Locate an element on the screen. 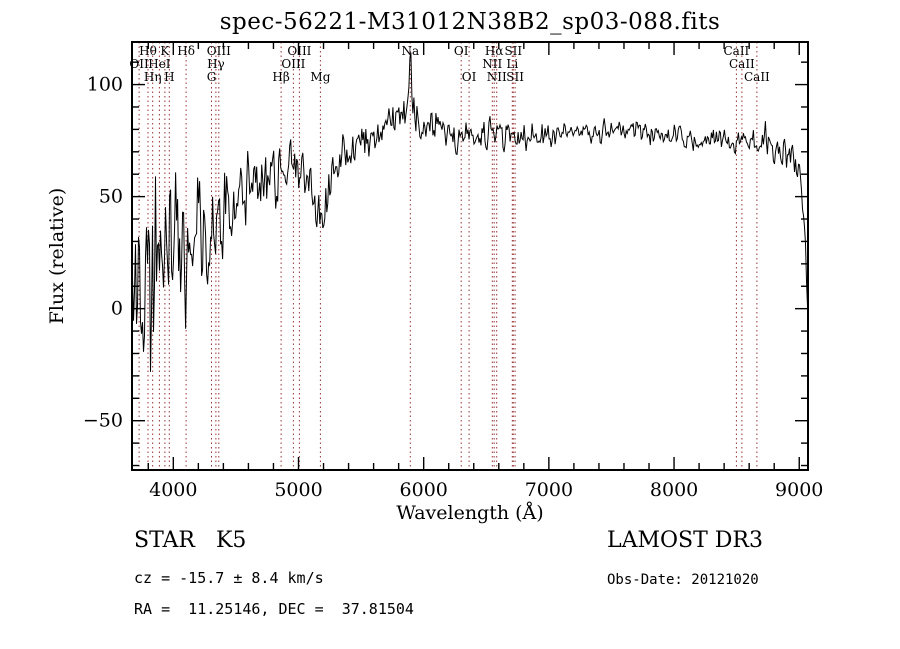  spectral-line-label: K is located at coordinates (165, 51).